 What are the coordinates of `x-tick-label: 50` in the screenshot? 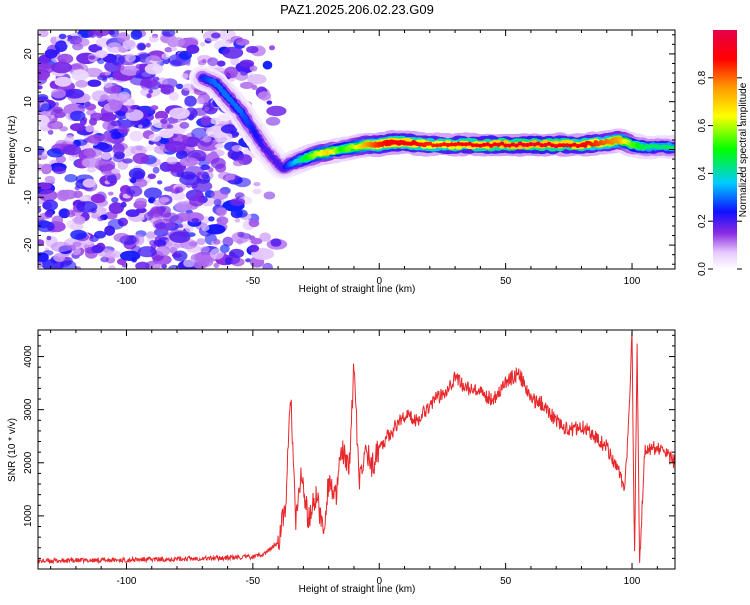 It's located at (506, 581).